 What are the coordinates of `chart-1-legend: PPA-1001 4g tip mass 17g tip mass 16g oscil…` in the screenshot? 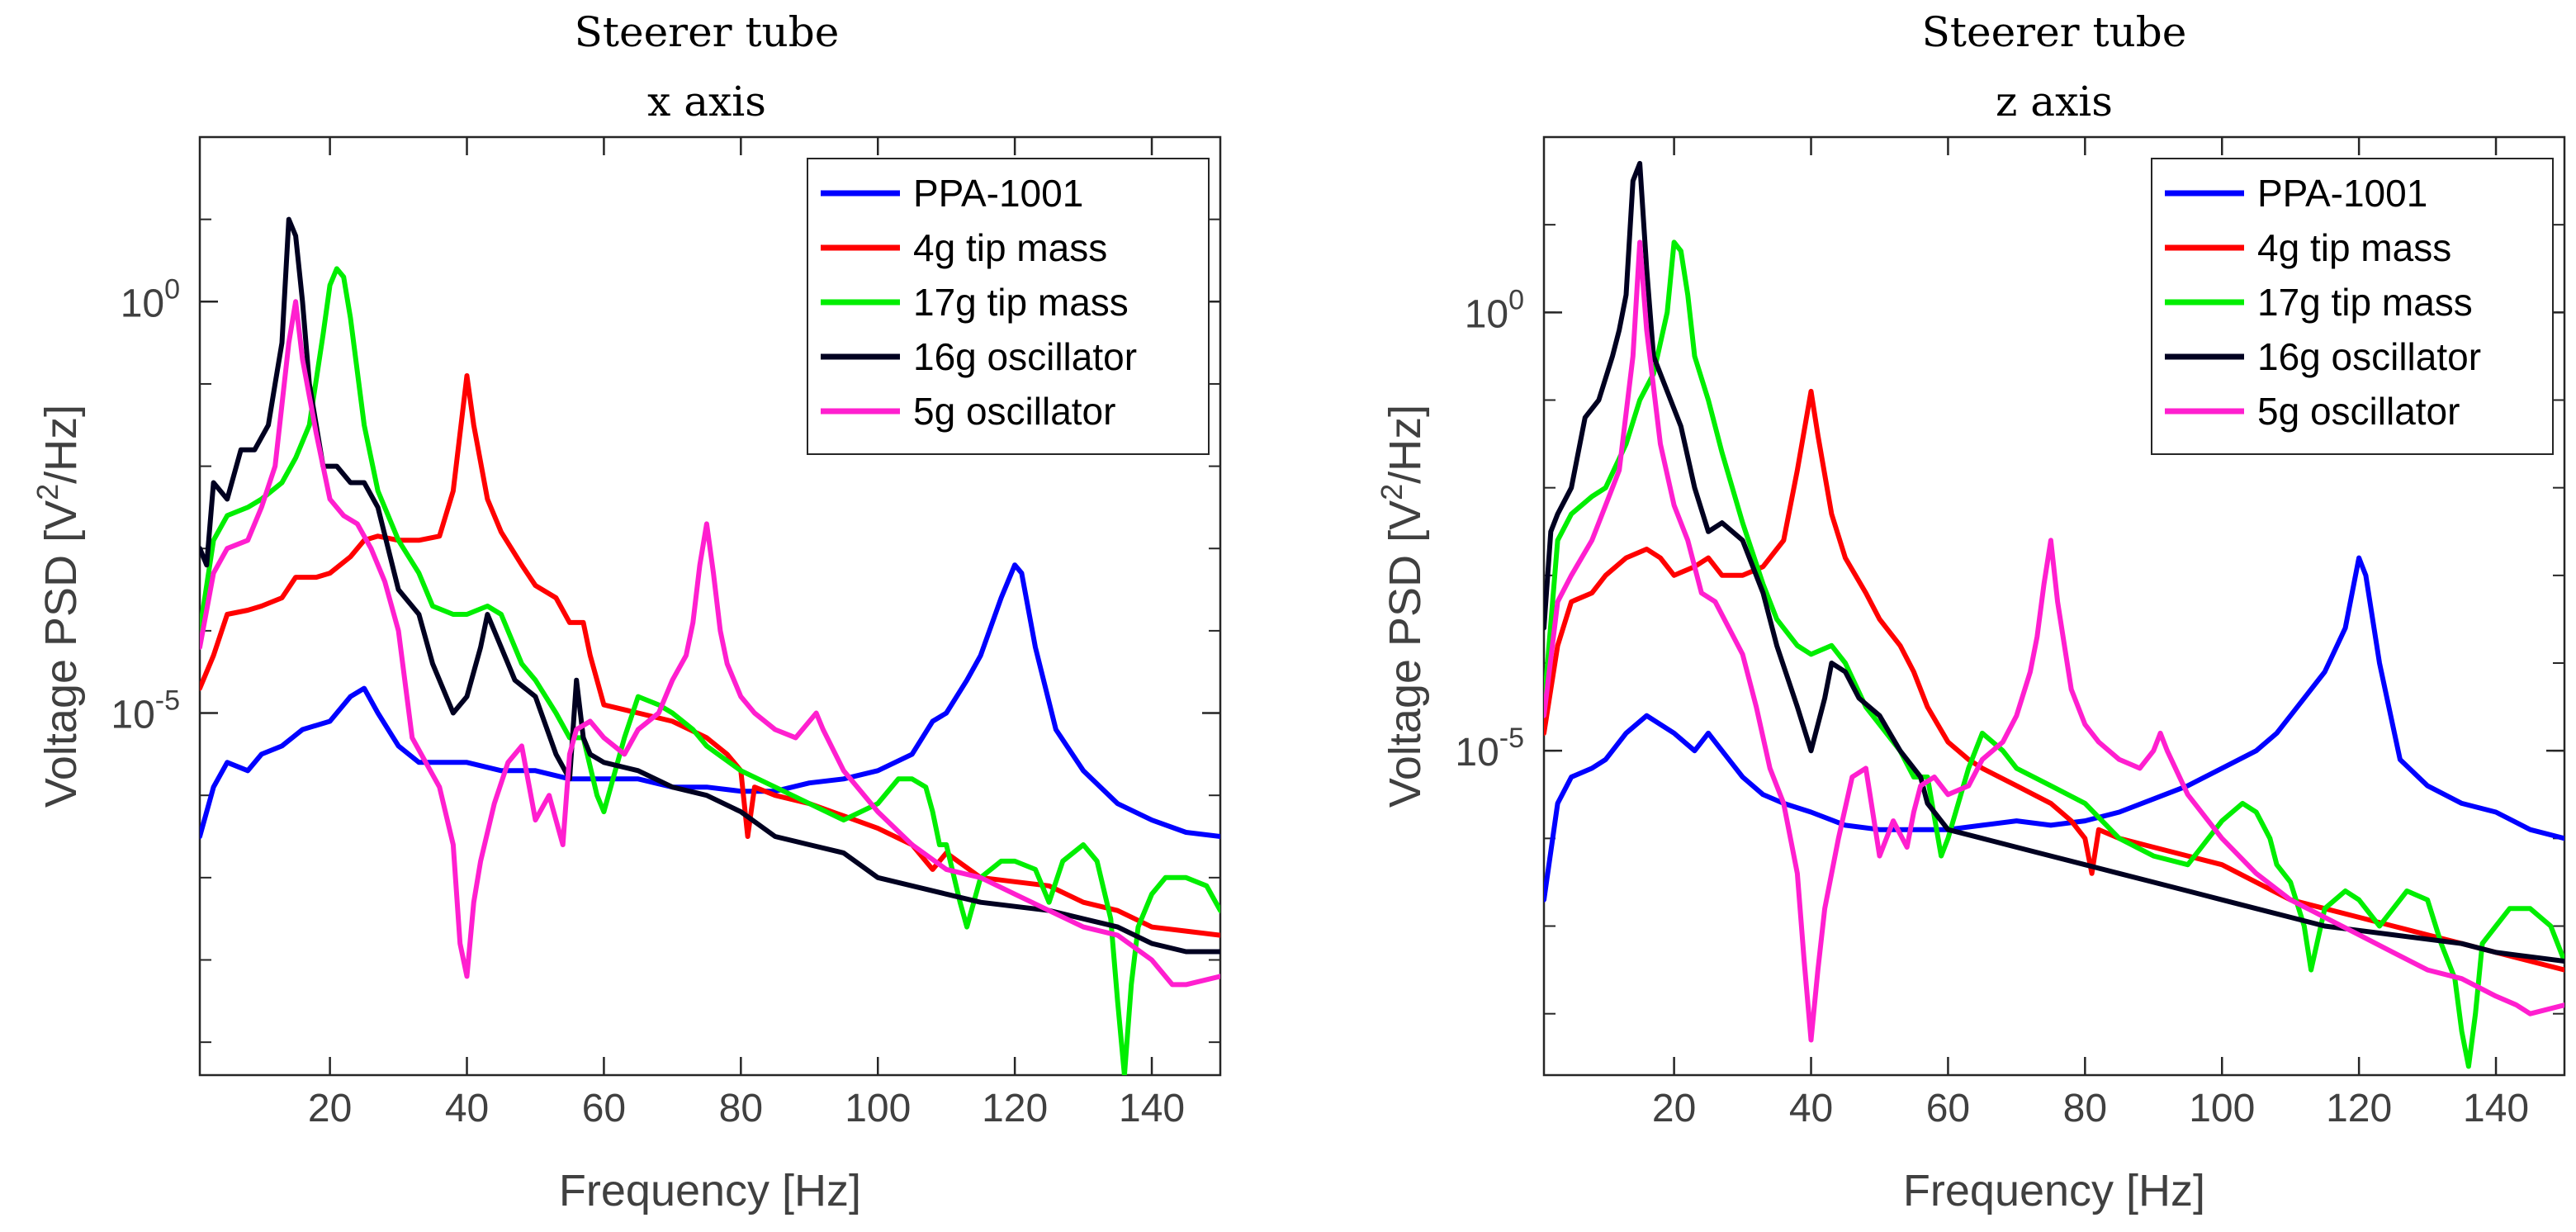 It's located at (2352, 306).